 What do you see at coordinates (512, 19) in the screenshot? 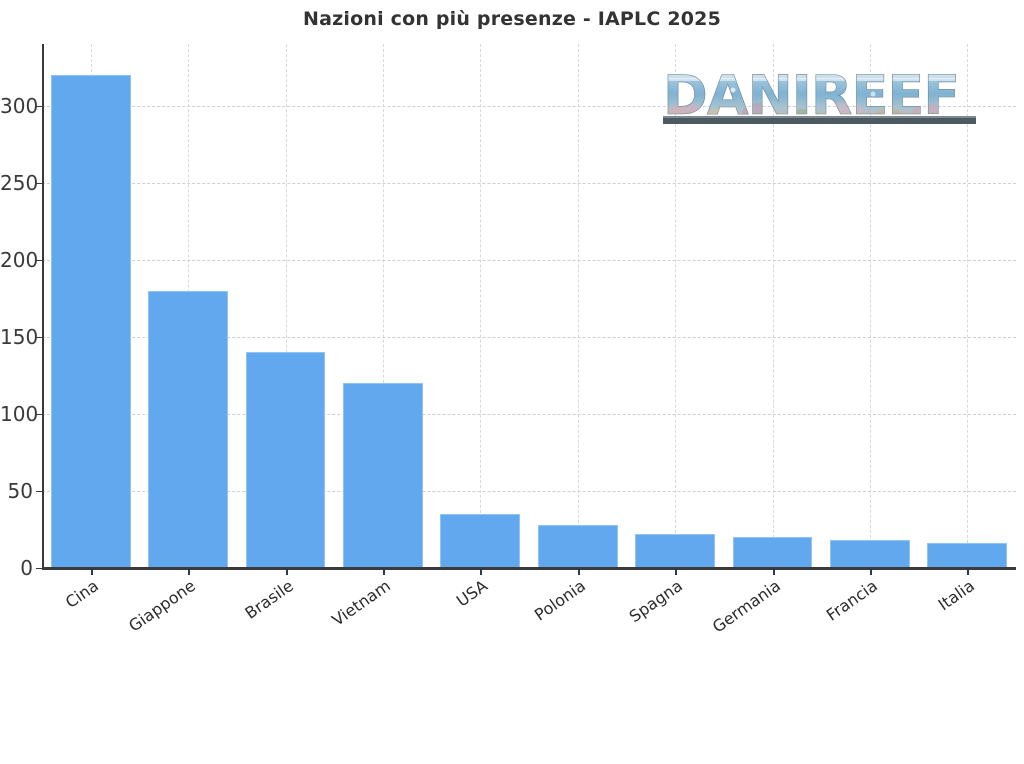
I see `chart-title: Nazioni con più presenze - IAPLC 2025` at bounding box center [512, 19].